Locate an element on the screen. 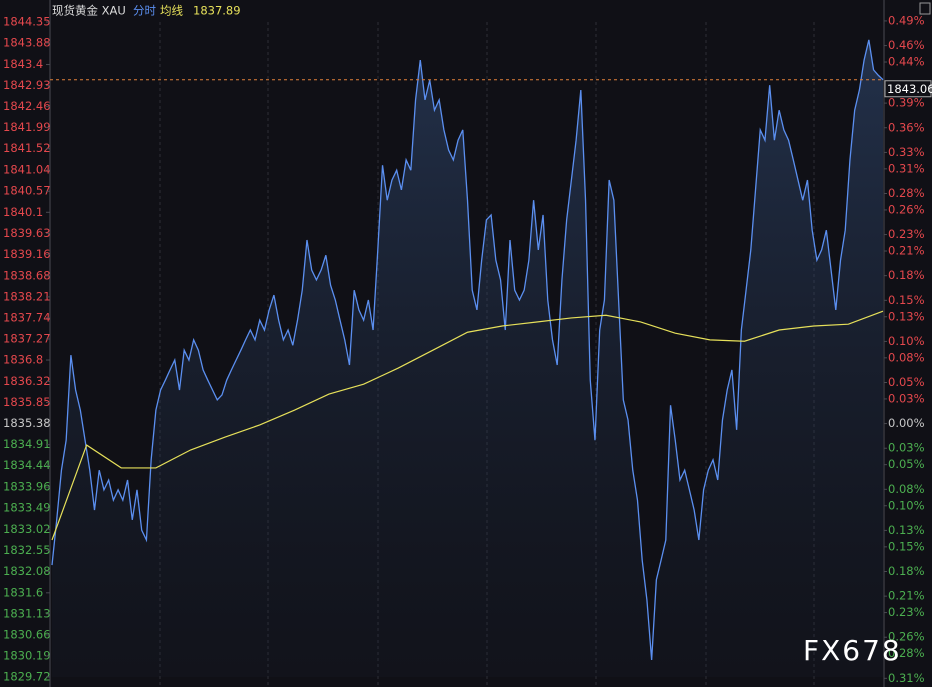 This screenshot has height=687, width=932. average-value: 1837.89 is located at coordinates (217, 11).